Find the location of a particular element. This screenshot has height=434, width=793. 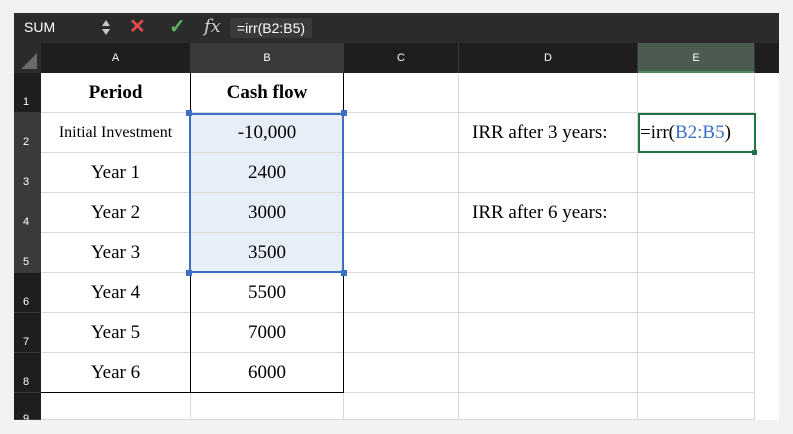

row-header-9: 9 is located at coordinates (27, 406).